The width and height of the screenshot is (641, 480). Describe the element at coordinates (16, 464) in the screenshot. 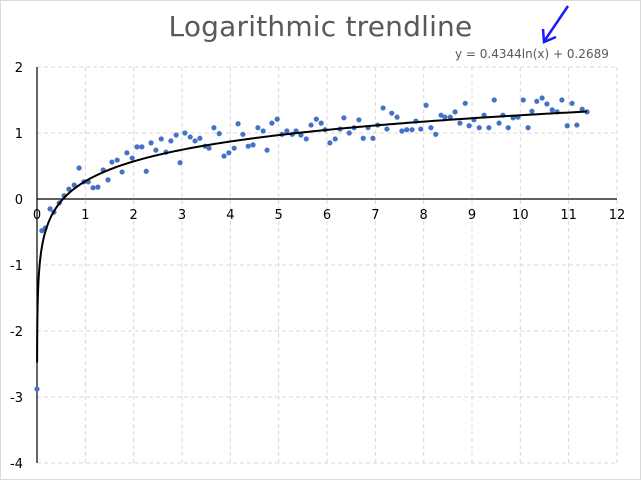

I see `y-tick-label: -4` at that location.